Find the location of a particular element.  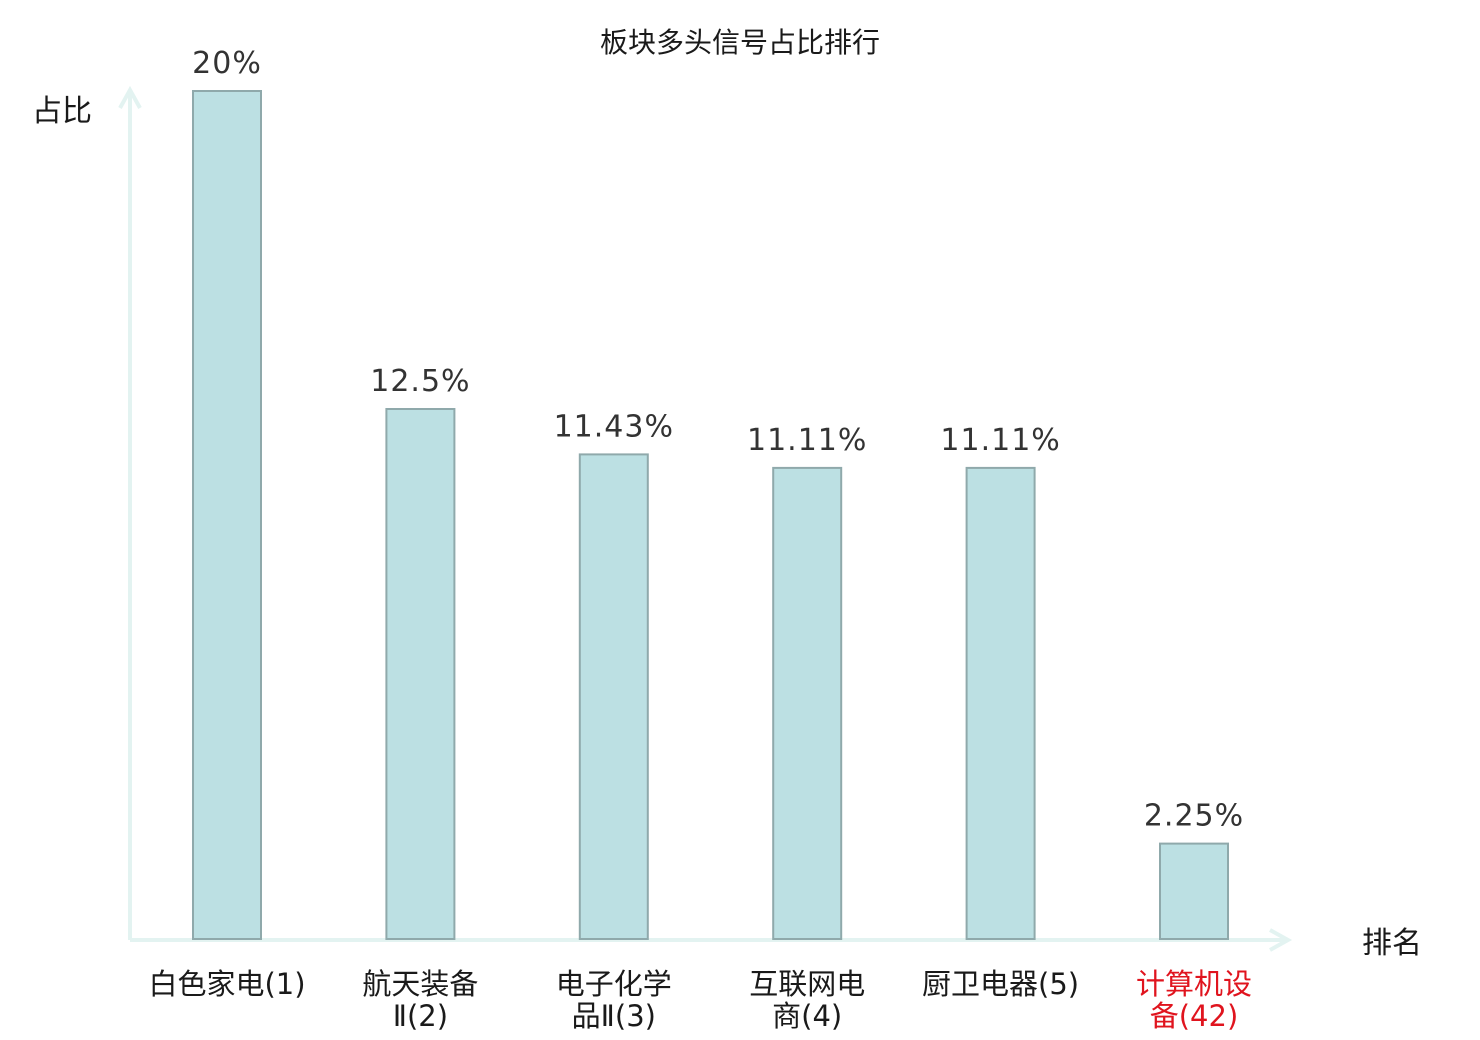

x-tick-label-line: 互联网电 is located at coordinates (807, 984).